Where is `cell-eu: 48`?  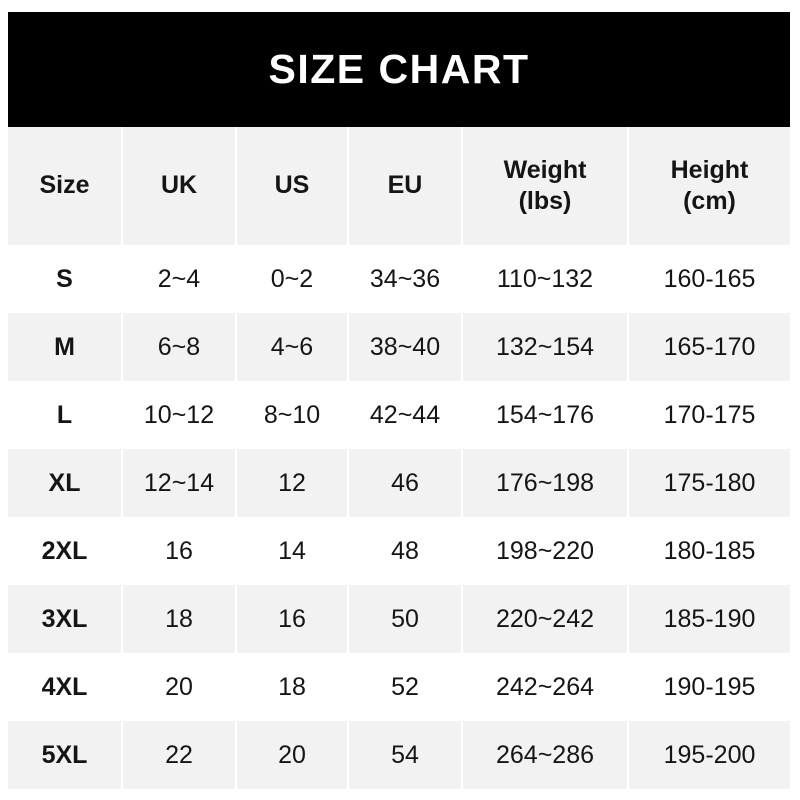
cell-eu: 48 is located at coordinates (405, 551).